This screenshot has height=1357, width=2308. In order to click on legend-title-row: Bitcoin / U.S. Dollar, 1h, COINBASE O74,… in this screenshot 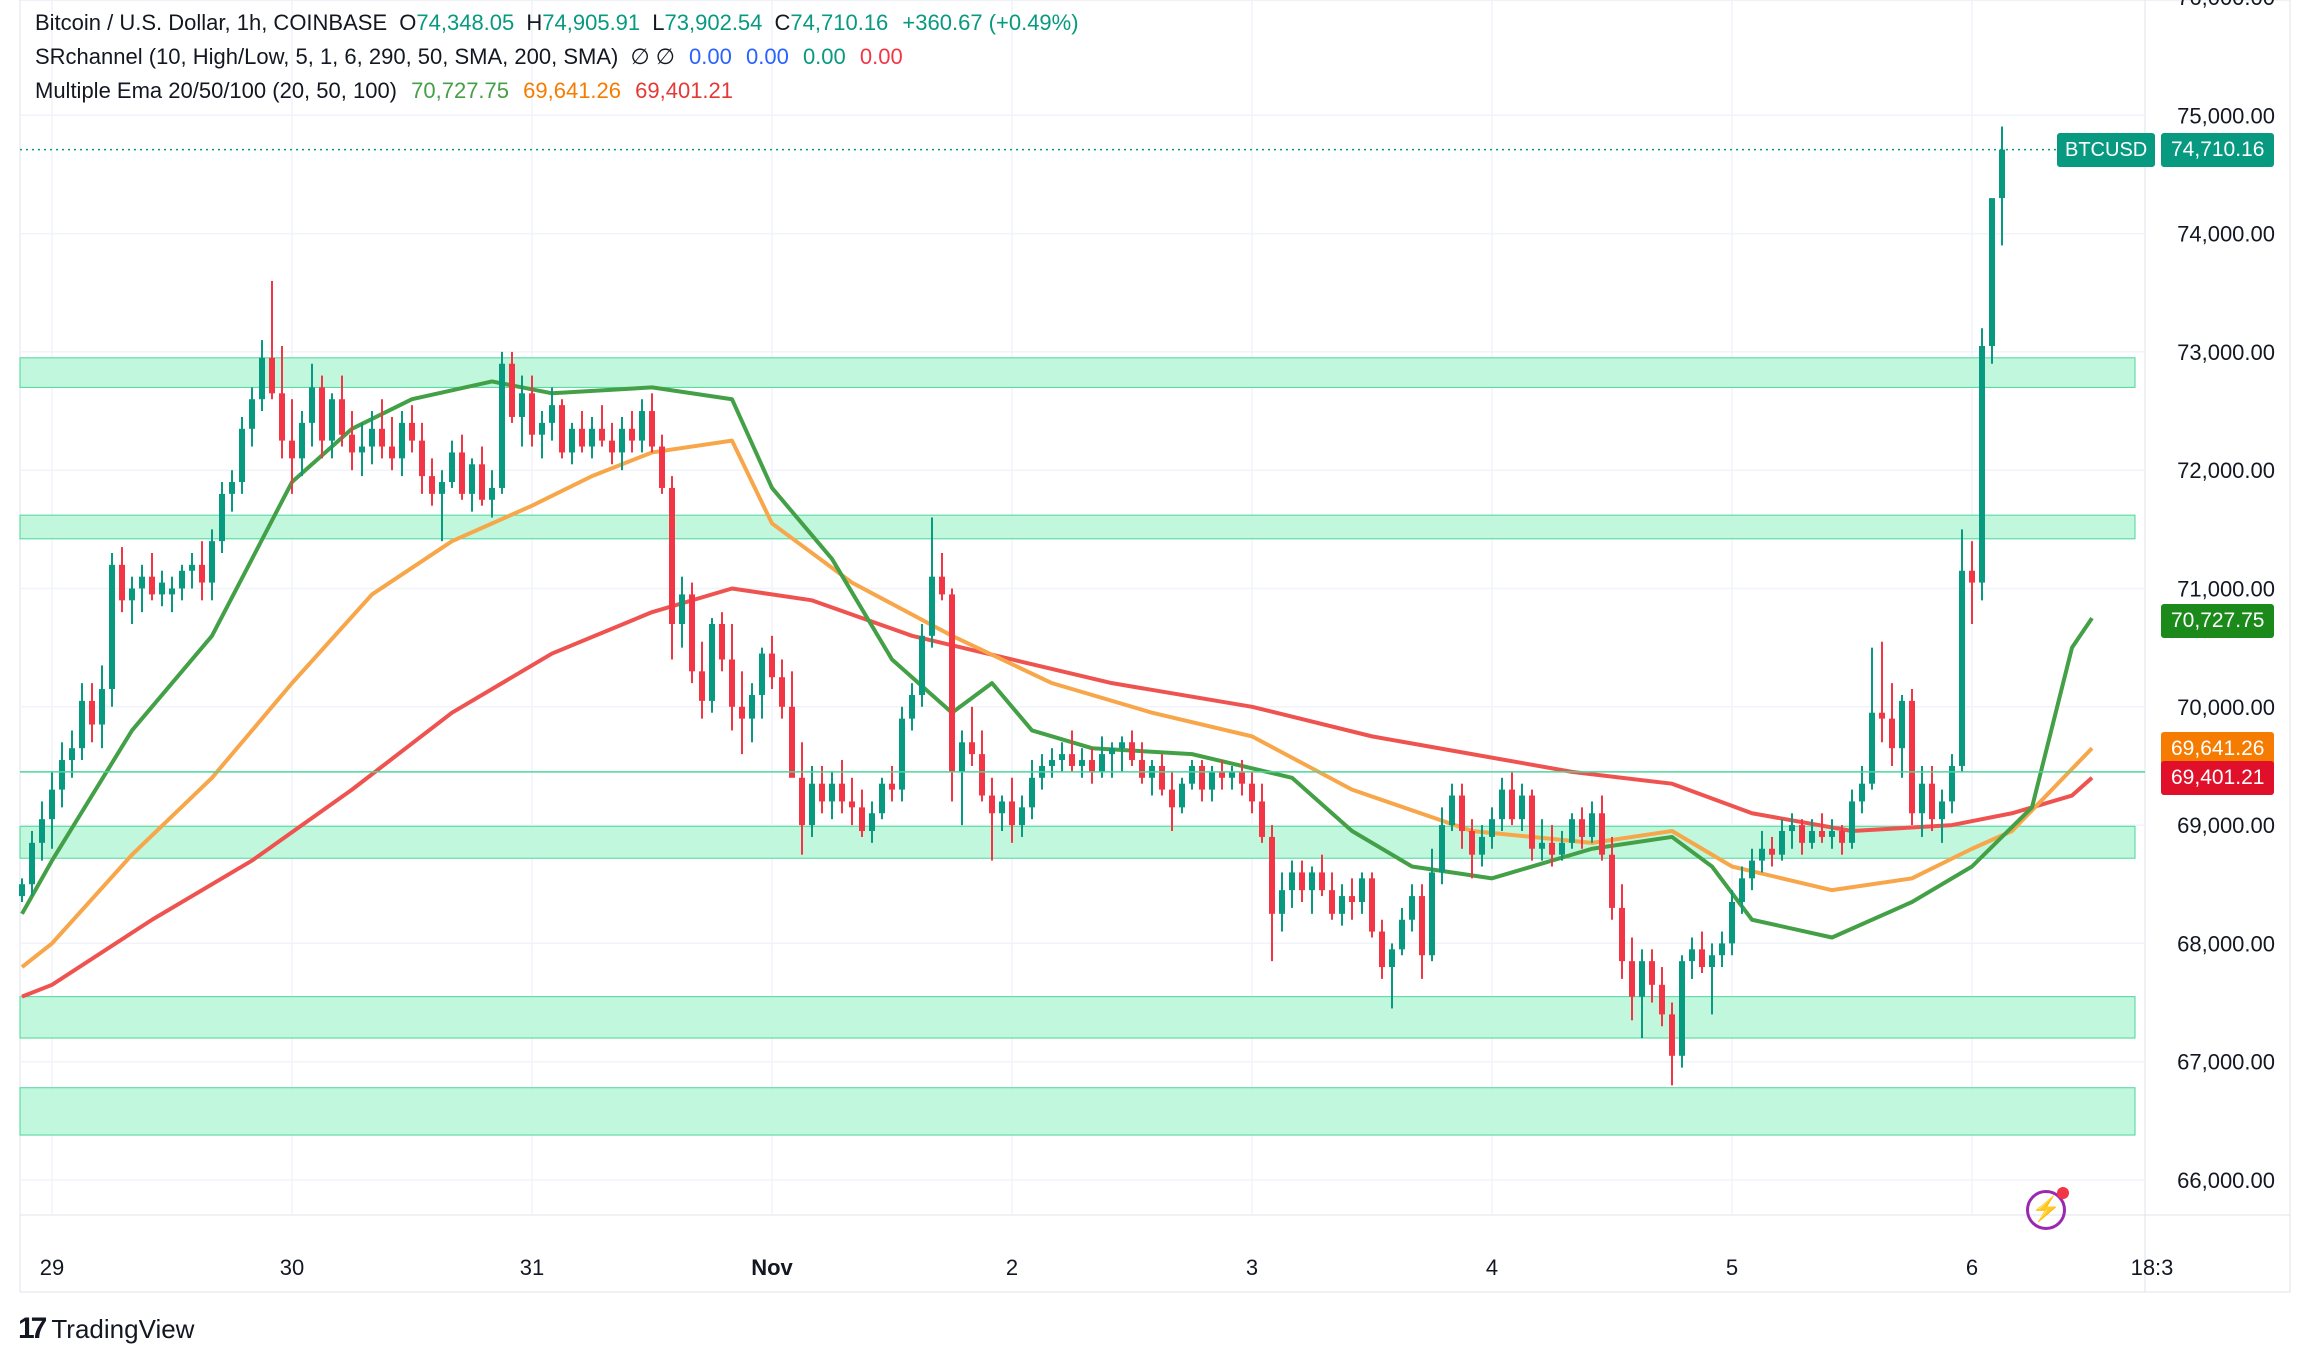, I will do `click(557, 23)`.